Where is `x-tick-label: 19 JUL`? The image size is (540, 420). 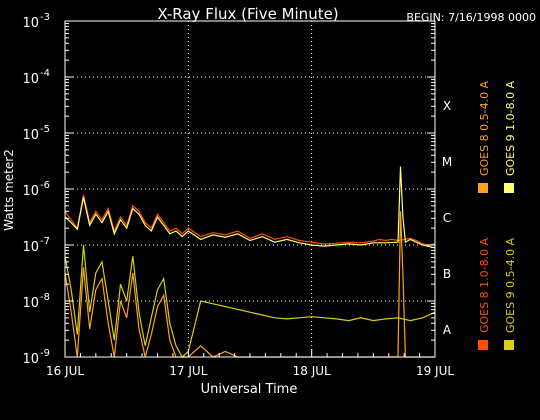 x-tick-label: 19 JUL is located at coordinates (435, 371).